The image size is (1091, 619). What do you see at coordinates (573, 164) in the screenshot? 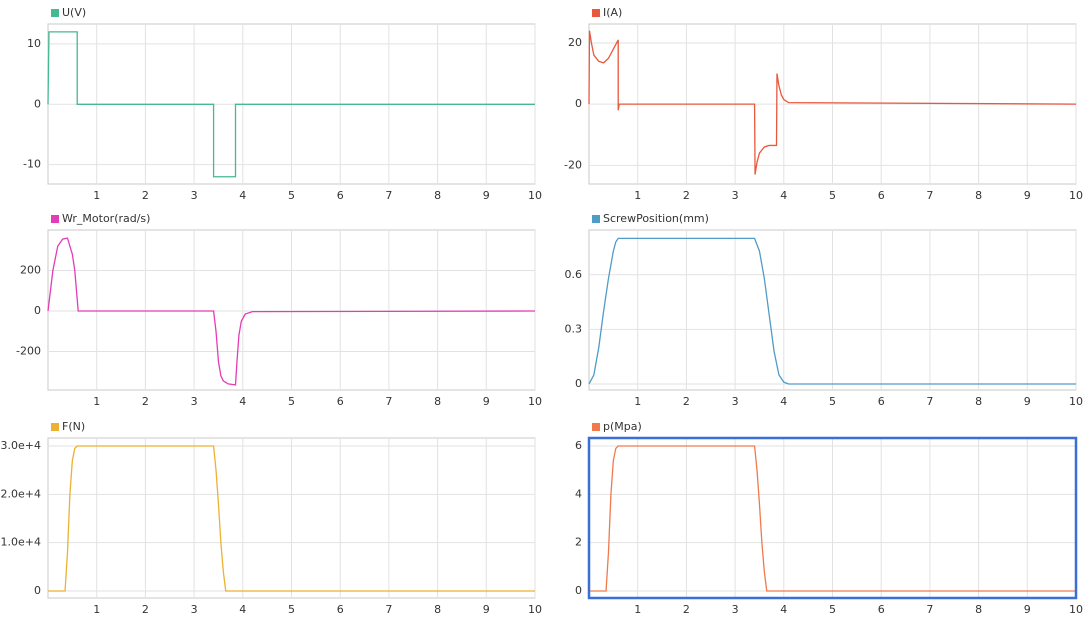
I see `y-tick-label: -20` at bounding box center [573, 164].